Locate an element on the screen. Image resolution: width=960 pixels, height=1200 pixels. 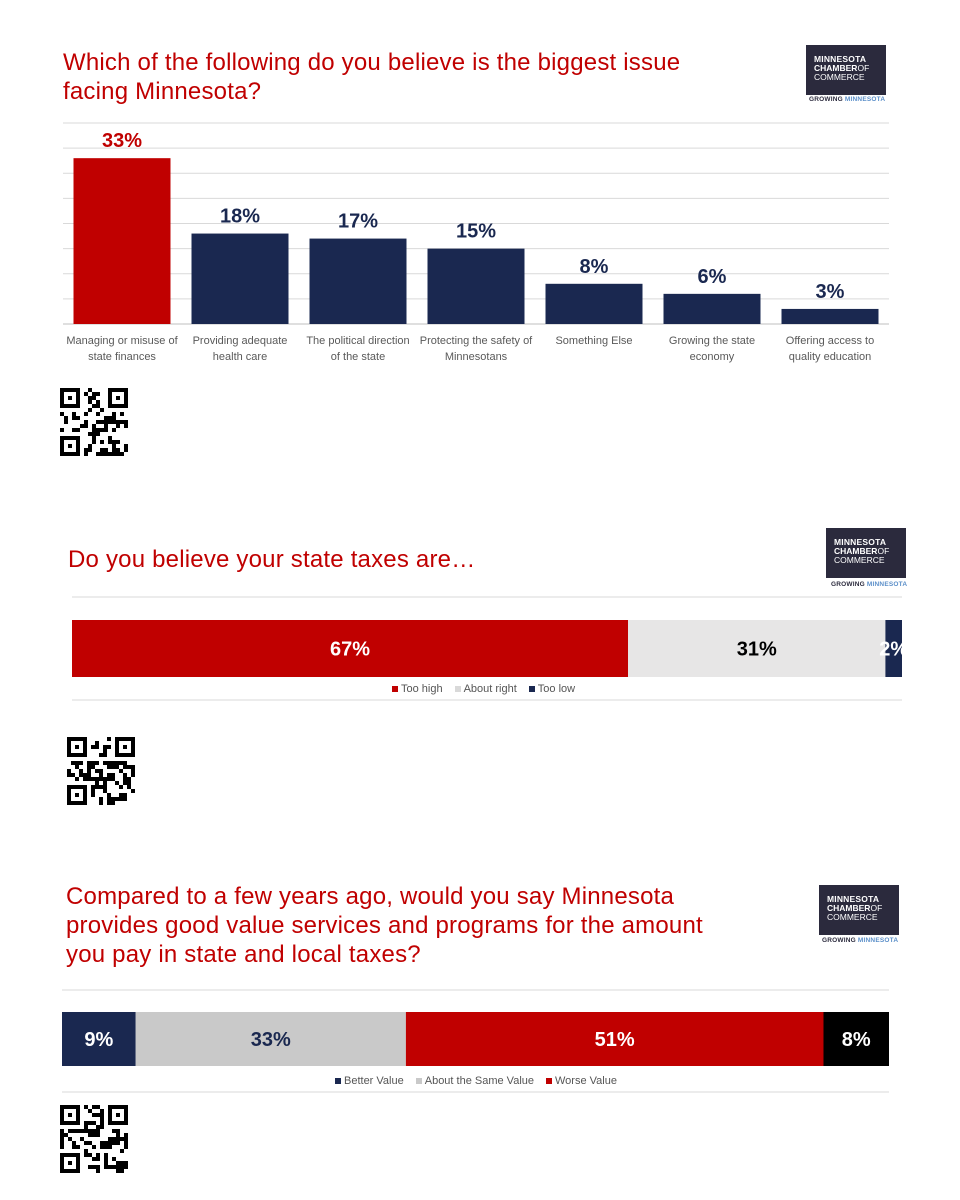
title-line-3: you pay in state and local taxes? is located at coordinates (243, 954).